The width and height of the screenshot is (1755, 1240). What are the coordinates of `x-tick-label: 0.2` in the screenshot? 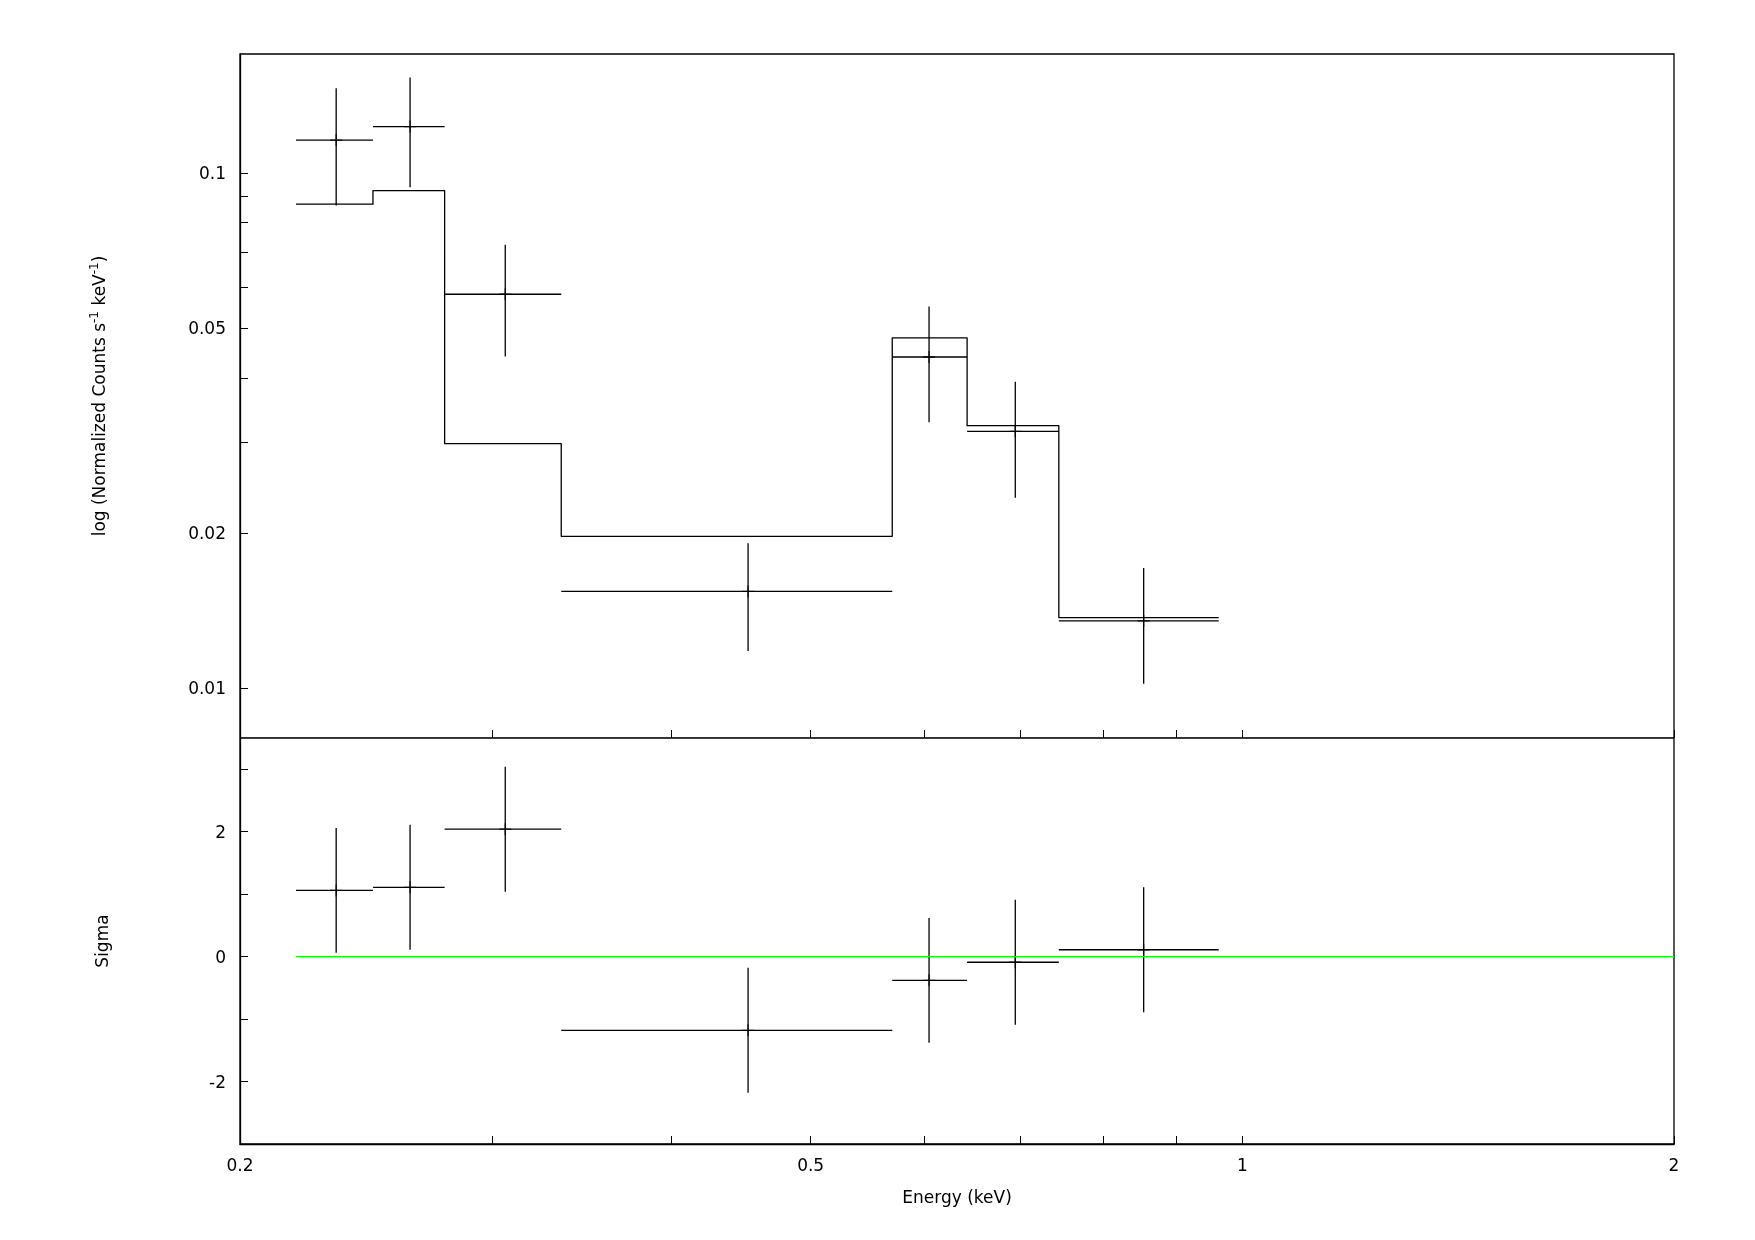 It's located at (240, 1164).